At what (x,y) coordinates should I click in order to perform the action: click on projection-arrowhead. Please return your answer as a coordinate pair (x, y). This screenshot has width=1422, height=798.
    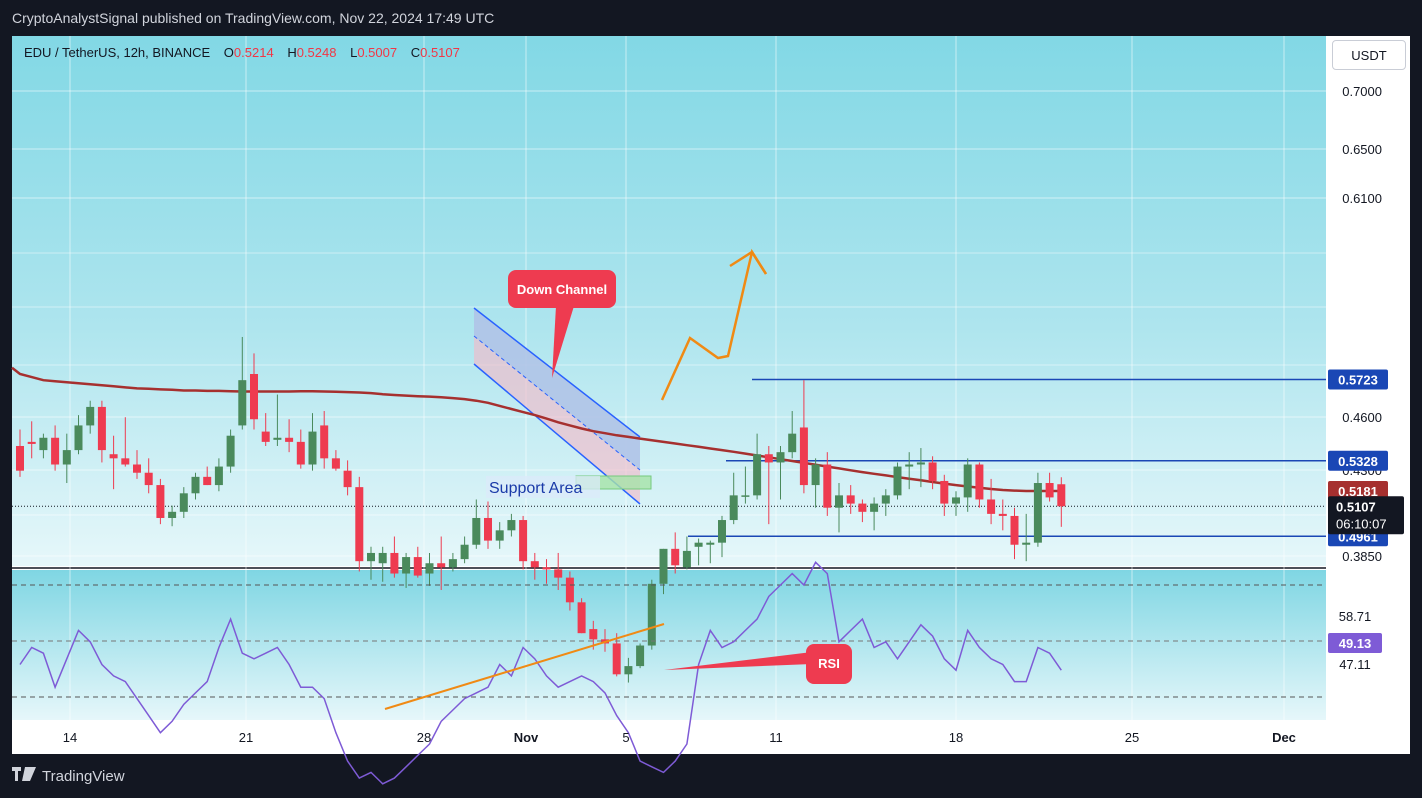
    Looking at the image, I should click on (748, 262).